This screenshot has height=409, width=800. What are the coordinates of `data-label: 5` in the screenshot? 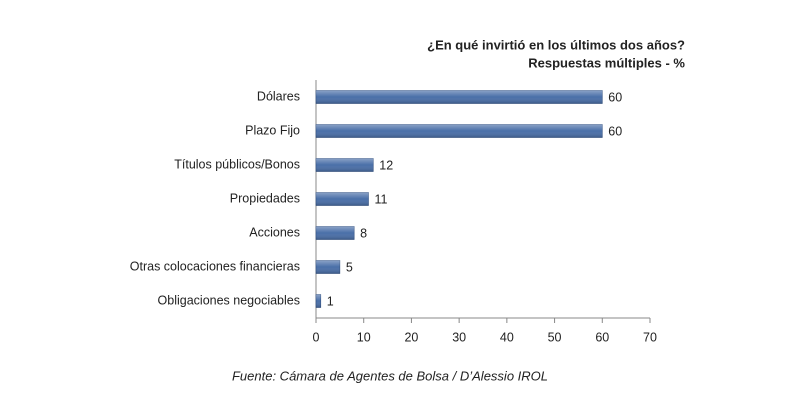 It's located at (349, 267).